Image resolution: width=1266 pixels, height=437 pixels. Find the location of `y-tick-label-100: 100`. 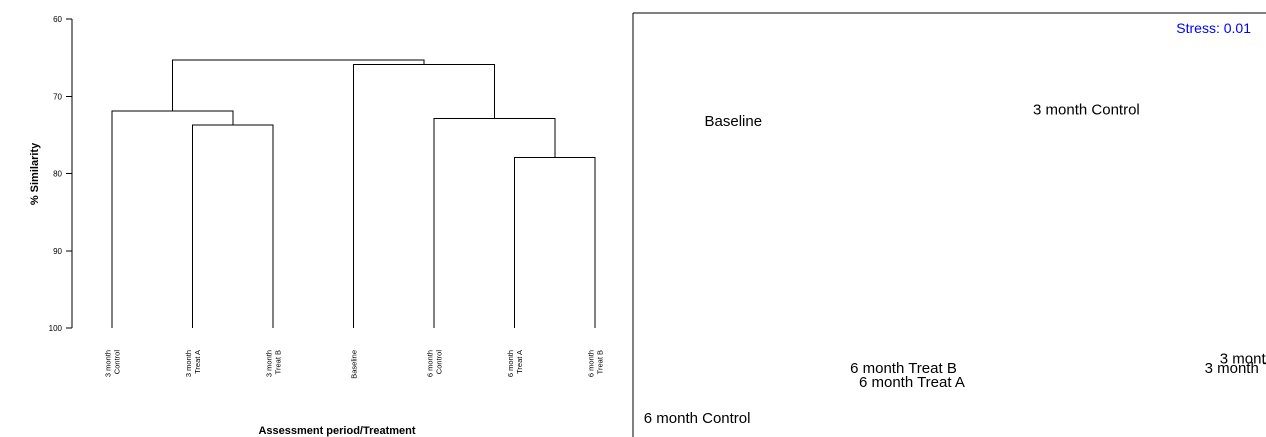

y-tick-label-100: 100 is located at coordinates (56, 328).